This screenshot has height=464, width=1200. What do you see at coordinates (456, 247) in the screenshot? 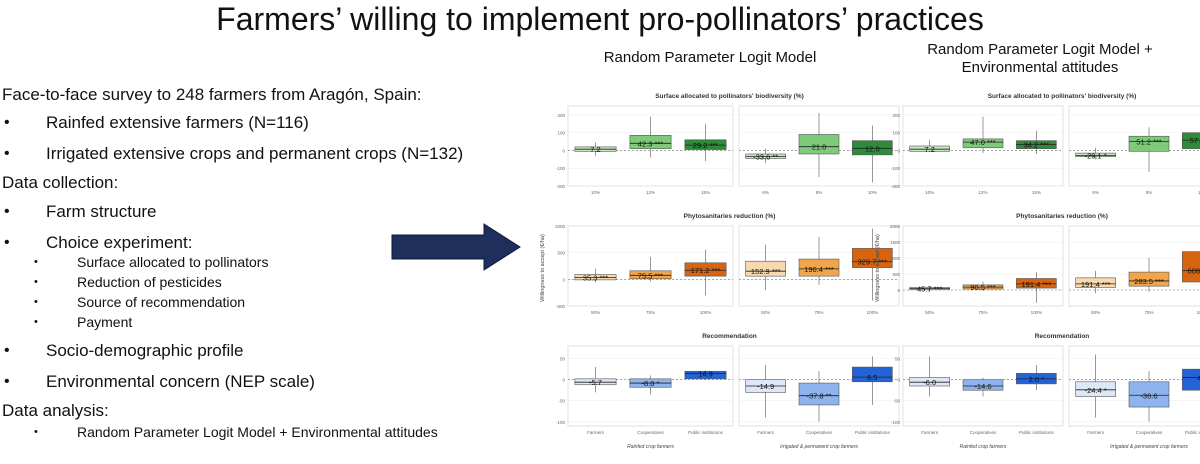
I see `arrow-right-icon` at bounding box center [456, 247].